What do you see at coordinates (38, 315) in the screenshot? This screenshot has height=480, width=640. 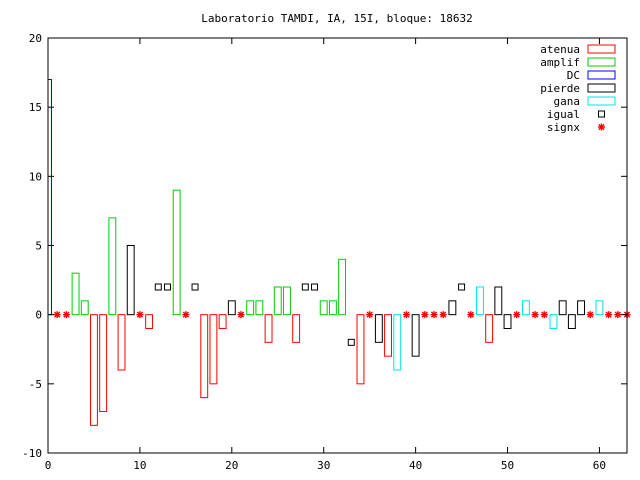 I see `y-tick-label: 0` at bounding box center [38, 315].